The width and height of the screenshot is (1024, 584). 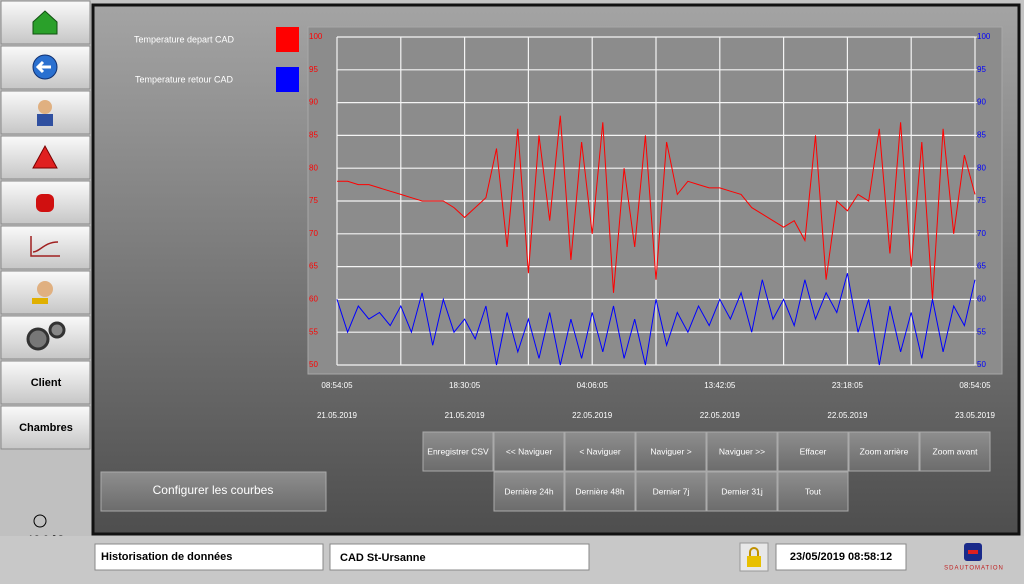 I want to click on toolbar-button-label: Dernière 48h, so click(x=599, y=491).